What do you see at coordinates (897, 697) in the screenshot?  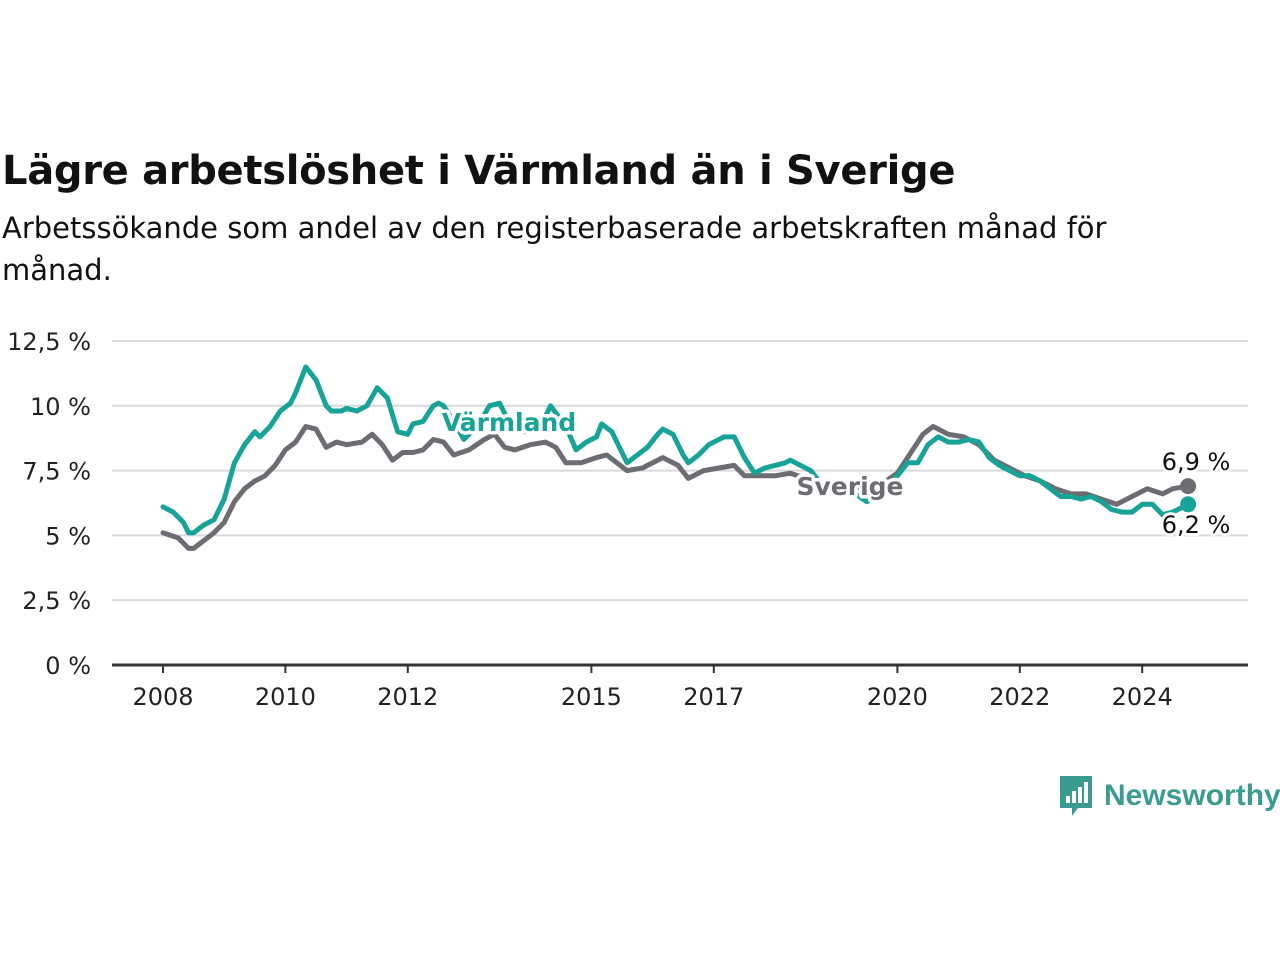 I see `x-tick-label: 2020` at bounding box center [897, 697].